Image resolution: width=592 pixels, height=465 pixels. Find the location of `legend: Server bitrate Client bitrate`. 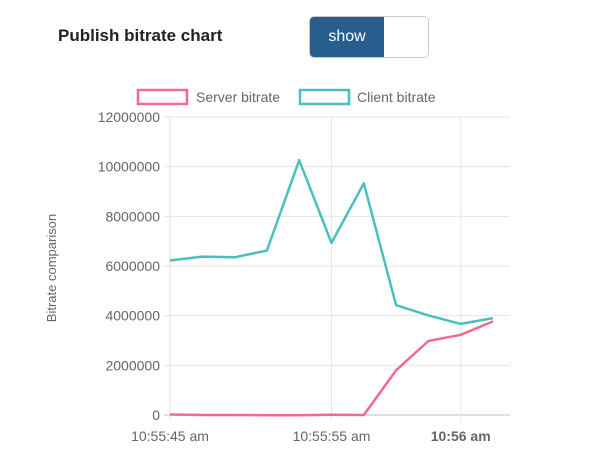

legend: Server bitrate Client bitrate is located at coordinates (286, 97).